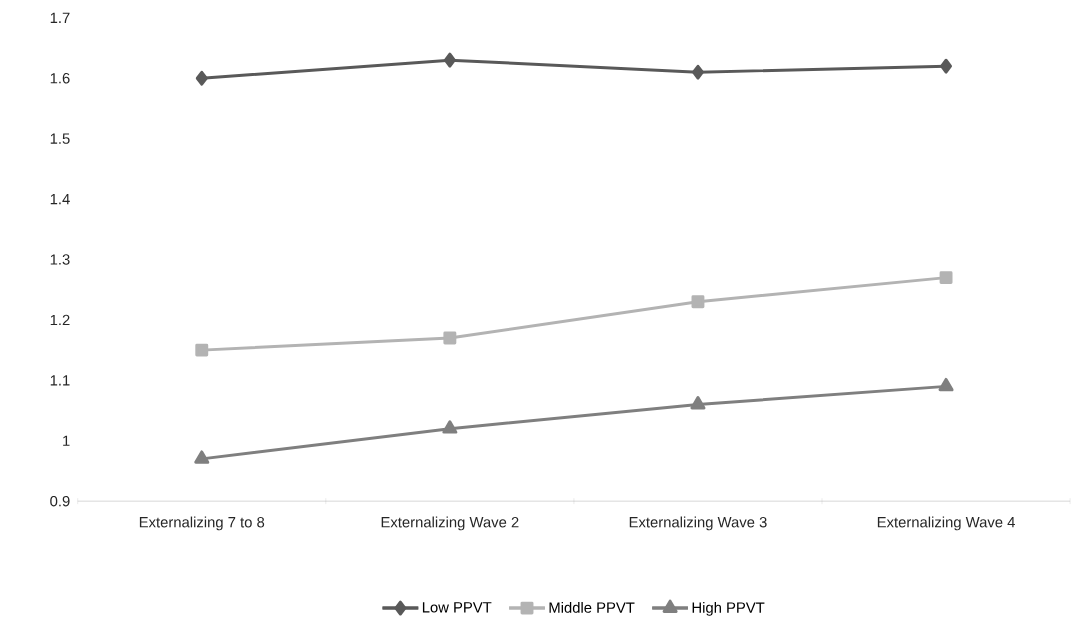 The width and height of the screenshot is (1084, 623). I want to click on legend-label: High PPVT, so click(728, 608).